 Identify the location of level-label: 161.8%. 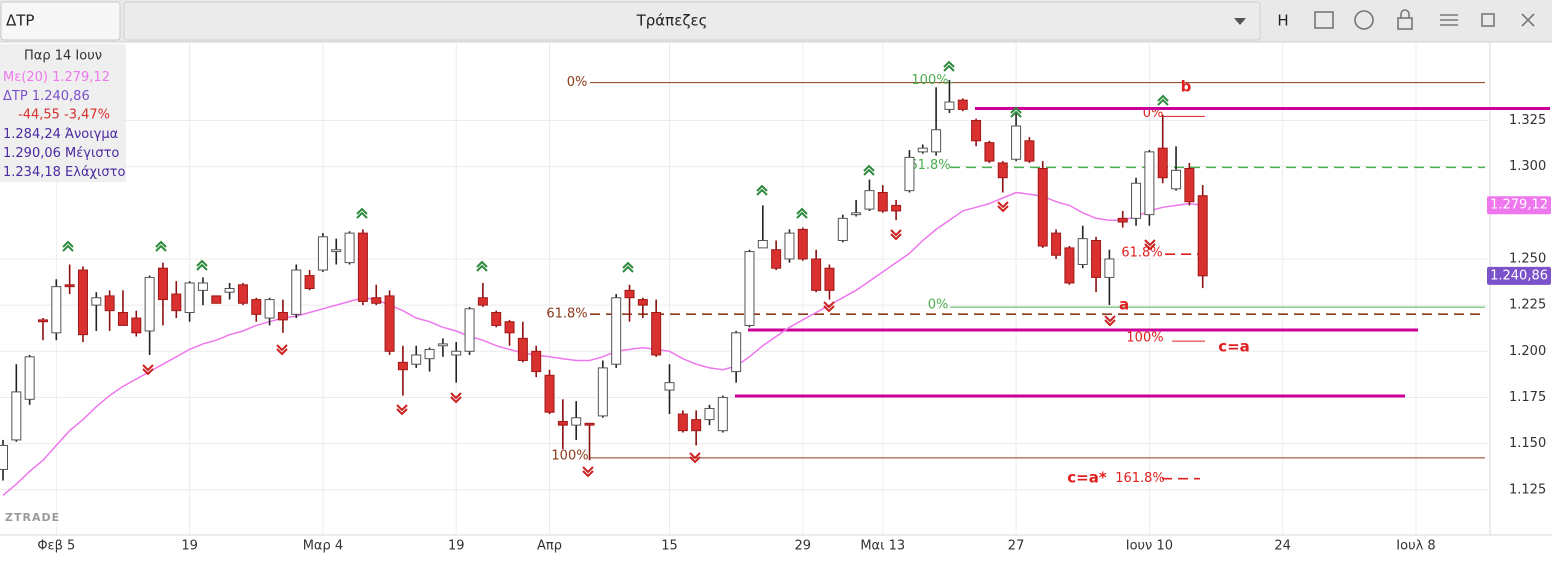
(1140, 478).